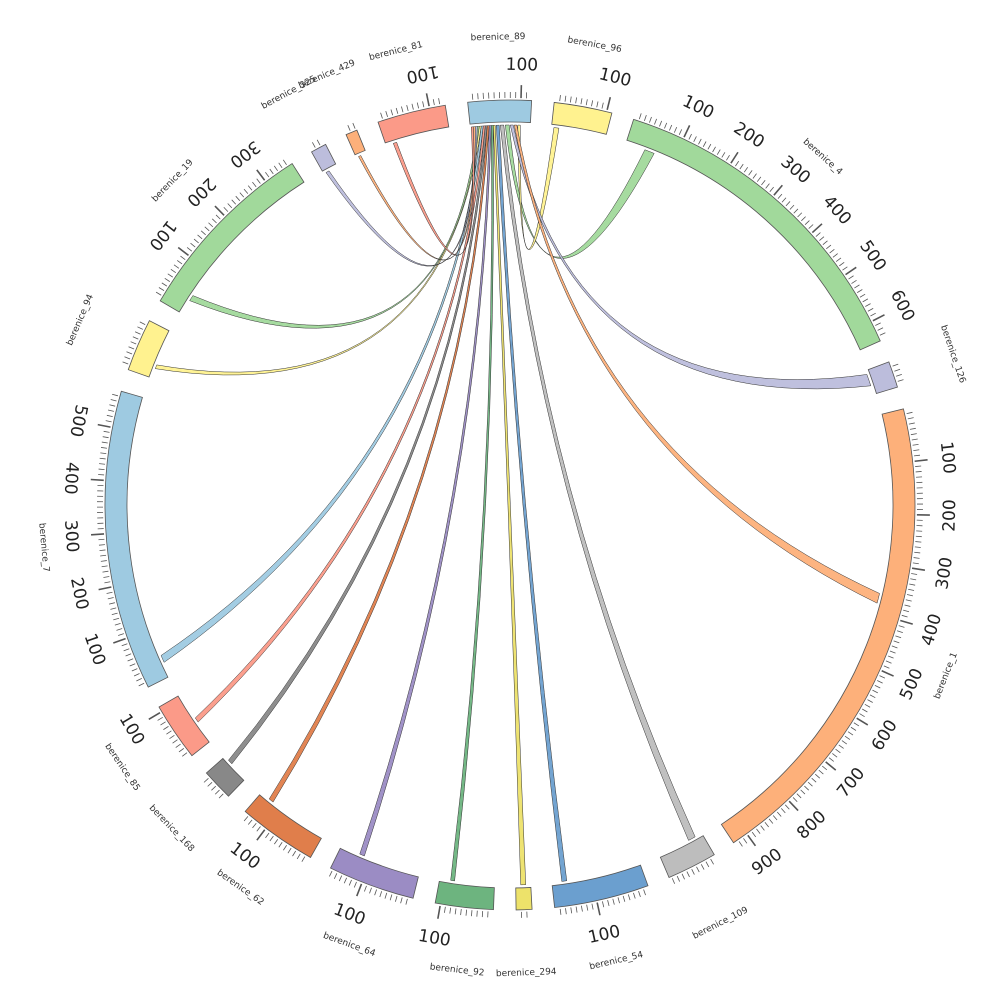 The height and width of the screenshot is (1000, 1000). I want to click on segment-label-berenice-7: berenice_7, so click(43, 548).